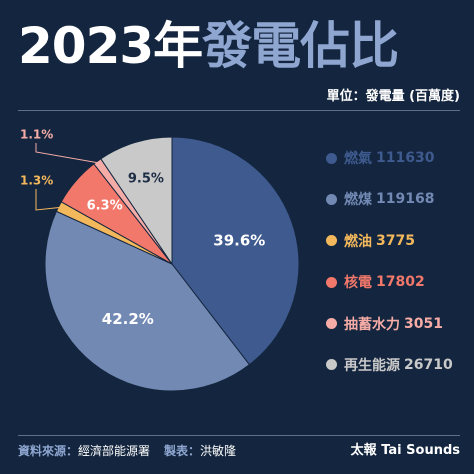  I want to click on legend-item-gas: 燃氣 111630, so click(389, 158).